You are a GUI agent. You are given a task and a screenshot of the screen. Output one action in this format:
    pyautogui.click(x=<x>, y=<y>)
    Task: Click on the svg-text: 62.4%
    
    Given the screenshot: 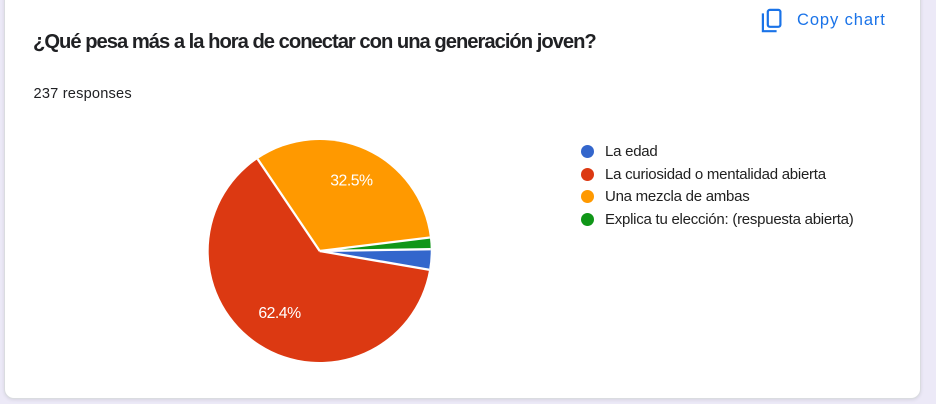 What is the action you would take?
    pyautogui.click(x=279, y=313)
    